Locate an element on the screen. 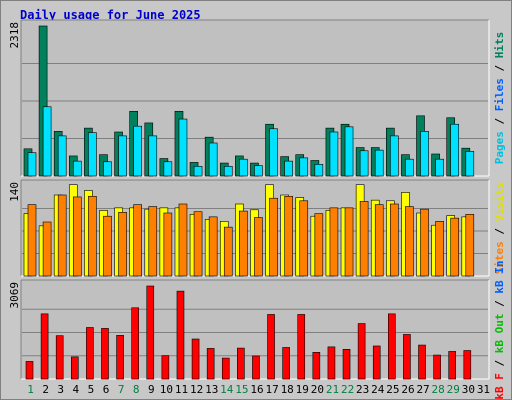 The image size is (512, 400). x-label-day-26: 26 is located at coordinates (407, 389).